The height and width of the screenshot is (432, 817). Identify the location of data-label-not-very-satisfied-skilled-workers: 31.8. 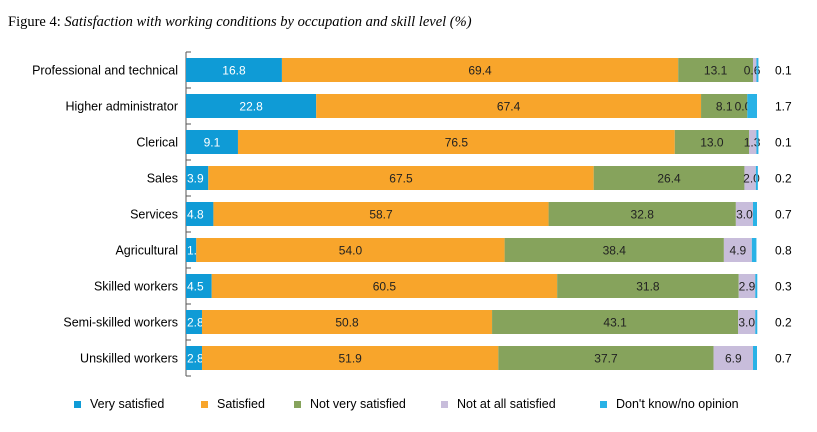
(648, 287).